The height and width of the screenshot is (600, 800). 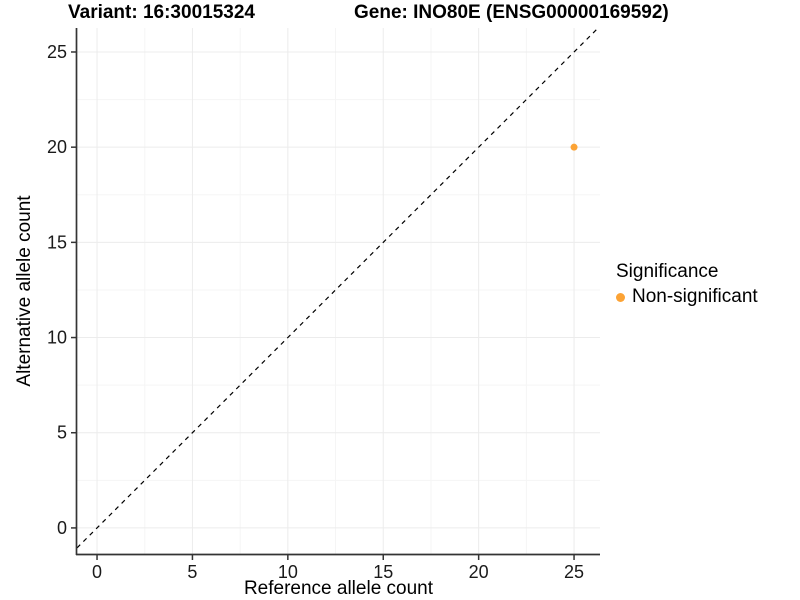 What do you see at coordinates (57, 290) in the screenshot?
I see `y-tick-labels: 0 5 10 15 20 25` at bounding box center [57, 290].